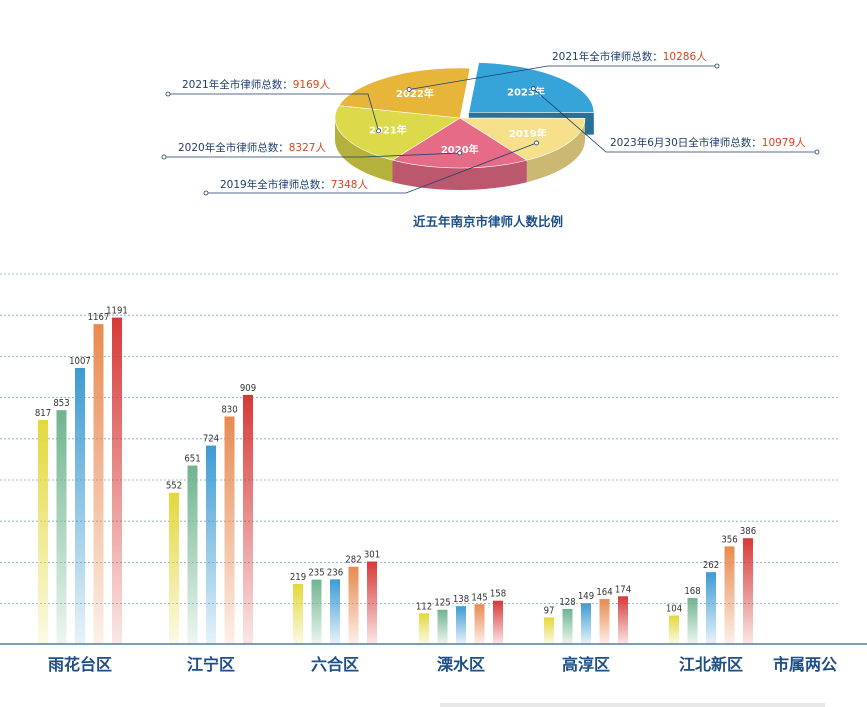 This screenshot has height=707, width=867. I want to click on pie-slice-label: 2019年, so click(528, 133).